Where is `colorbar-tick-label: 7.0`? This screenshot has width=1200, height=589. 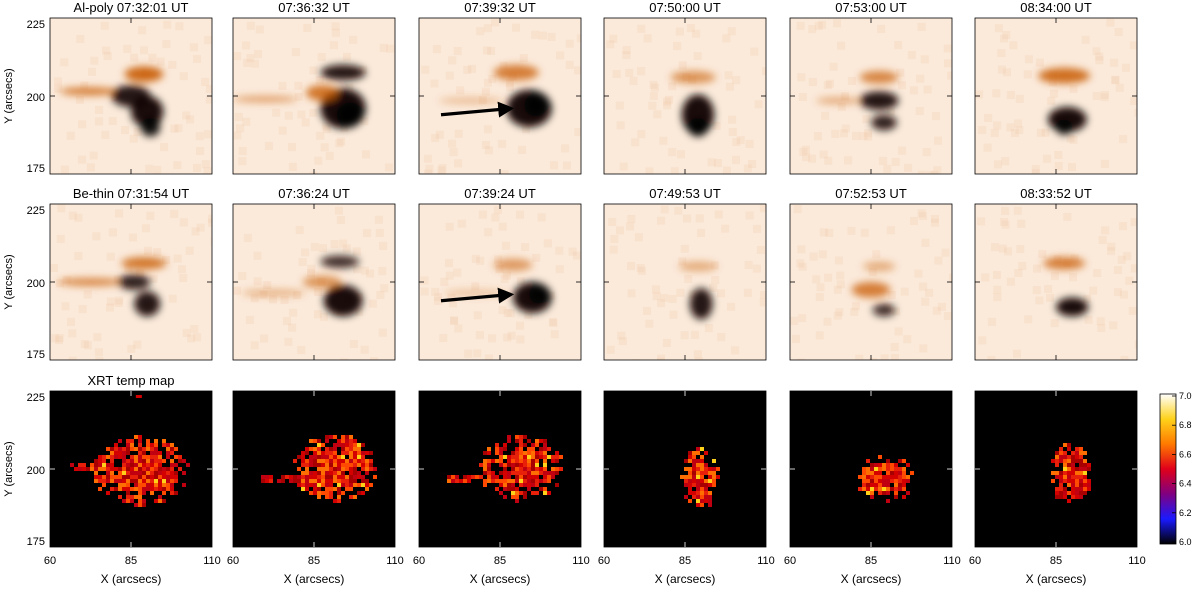 colorbar-tick-label: 7.0 is located at coordinates (1185, 396).